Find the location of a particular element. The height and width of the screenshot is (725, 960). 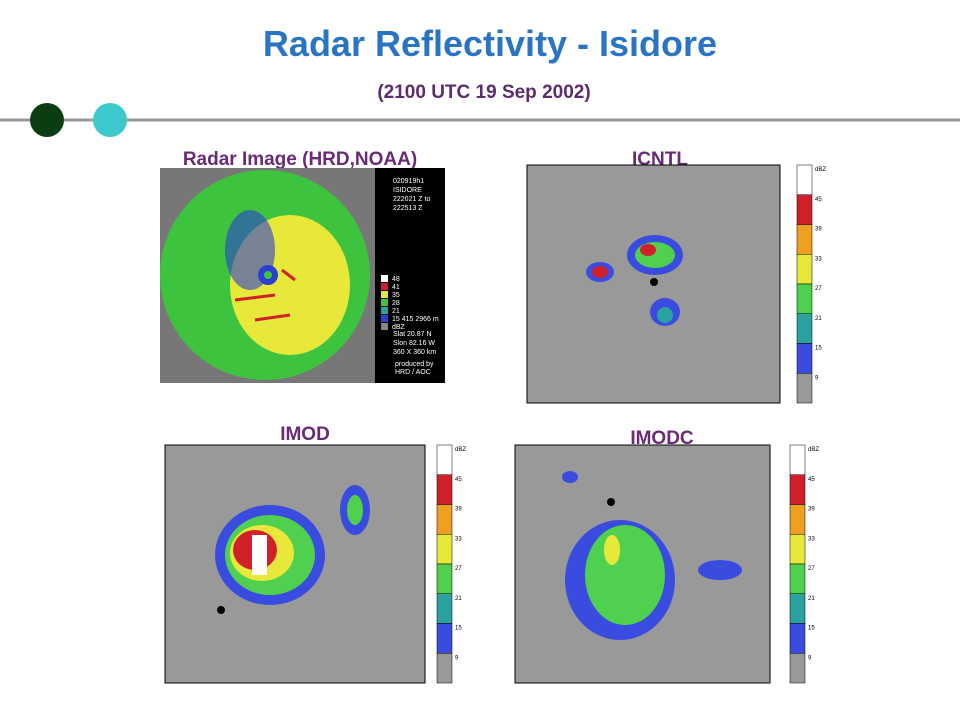

radar-legend-label: 35 is located at coordinates (396, 295).